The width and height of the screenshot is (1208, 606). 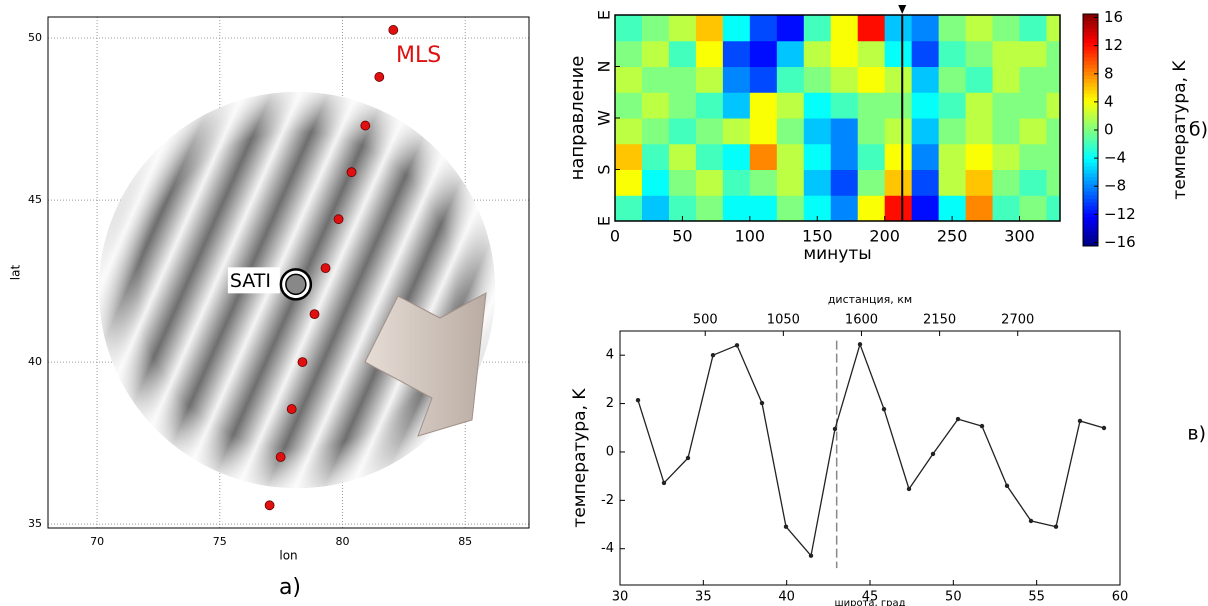 I want to click on y-axis-label: lat, so click(x=16, y=273).